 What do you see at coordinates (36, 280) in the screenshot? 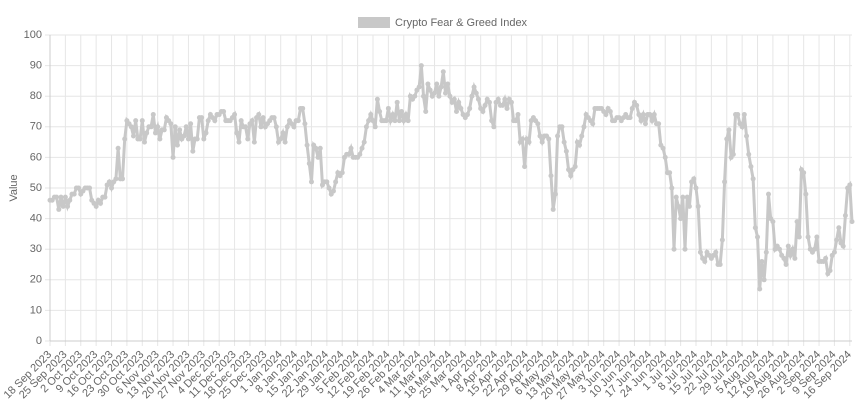
I see `y-tick-label: 20` at bounding box center [36, 280].